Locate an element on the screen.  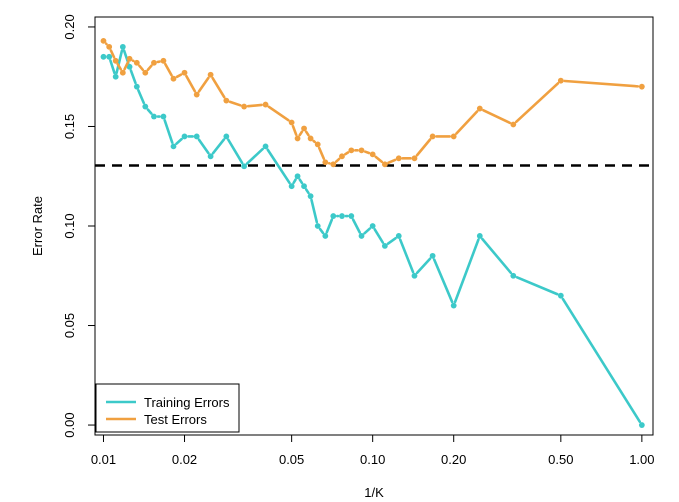
x-axis: 0.01 0.02 0.05 0.10 0.20 0.50 1.00 is located at coordinates (373, 451).